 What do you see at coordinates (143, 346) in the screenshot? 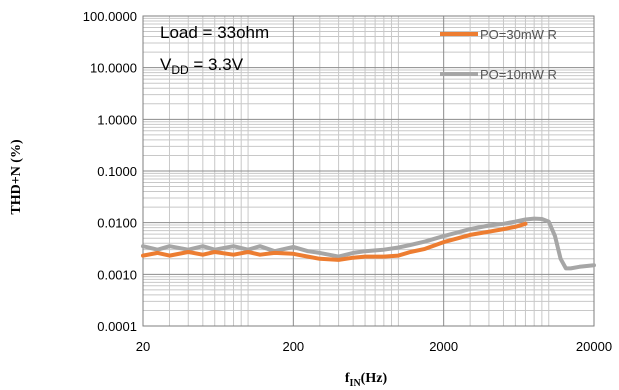
I see `x-tick-label: 20` at bounding box center [143, 346].